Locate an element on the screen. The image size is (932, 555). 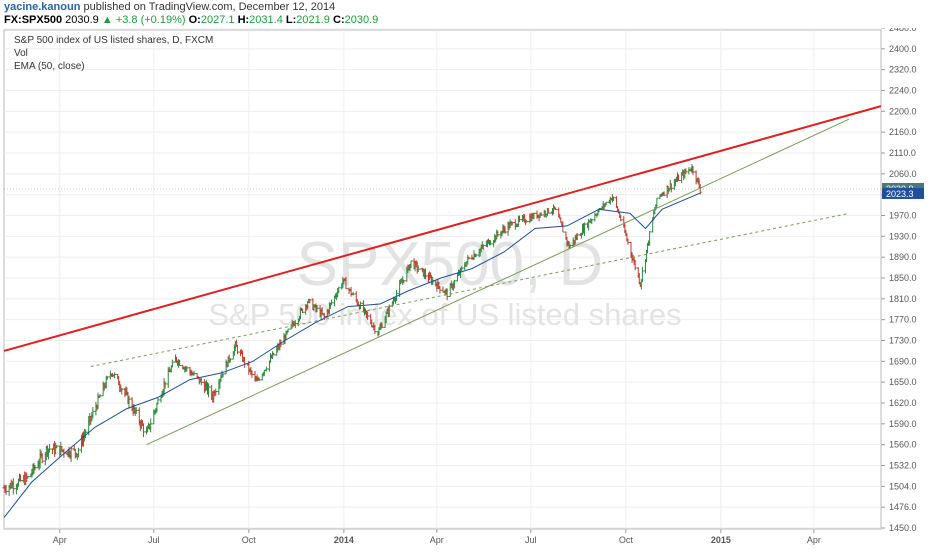
x-tick-label: Apr is located at coordinates (437, 540).